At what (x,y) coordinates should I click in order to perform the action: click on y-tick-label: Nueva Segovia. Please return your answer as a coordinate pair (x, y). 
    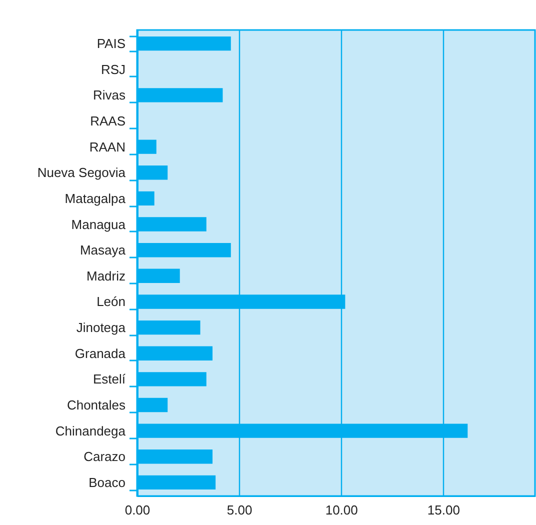
    Looking at the image, I should click on (81, 172).